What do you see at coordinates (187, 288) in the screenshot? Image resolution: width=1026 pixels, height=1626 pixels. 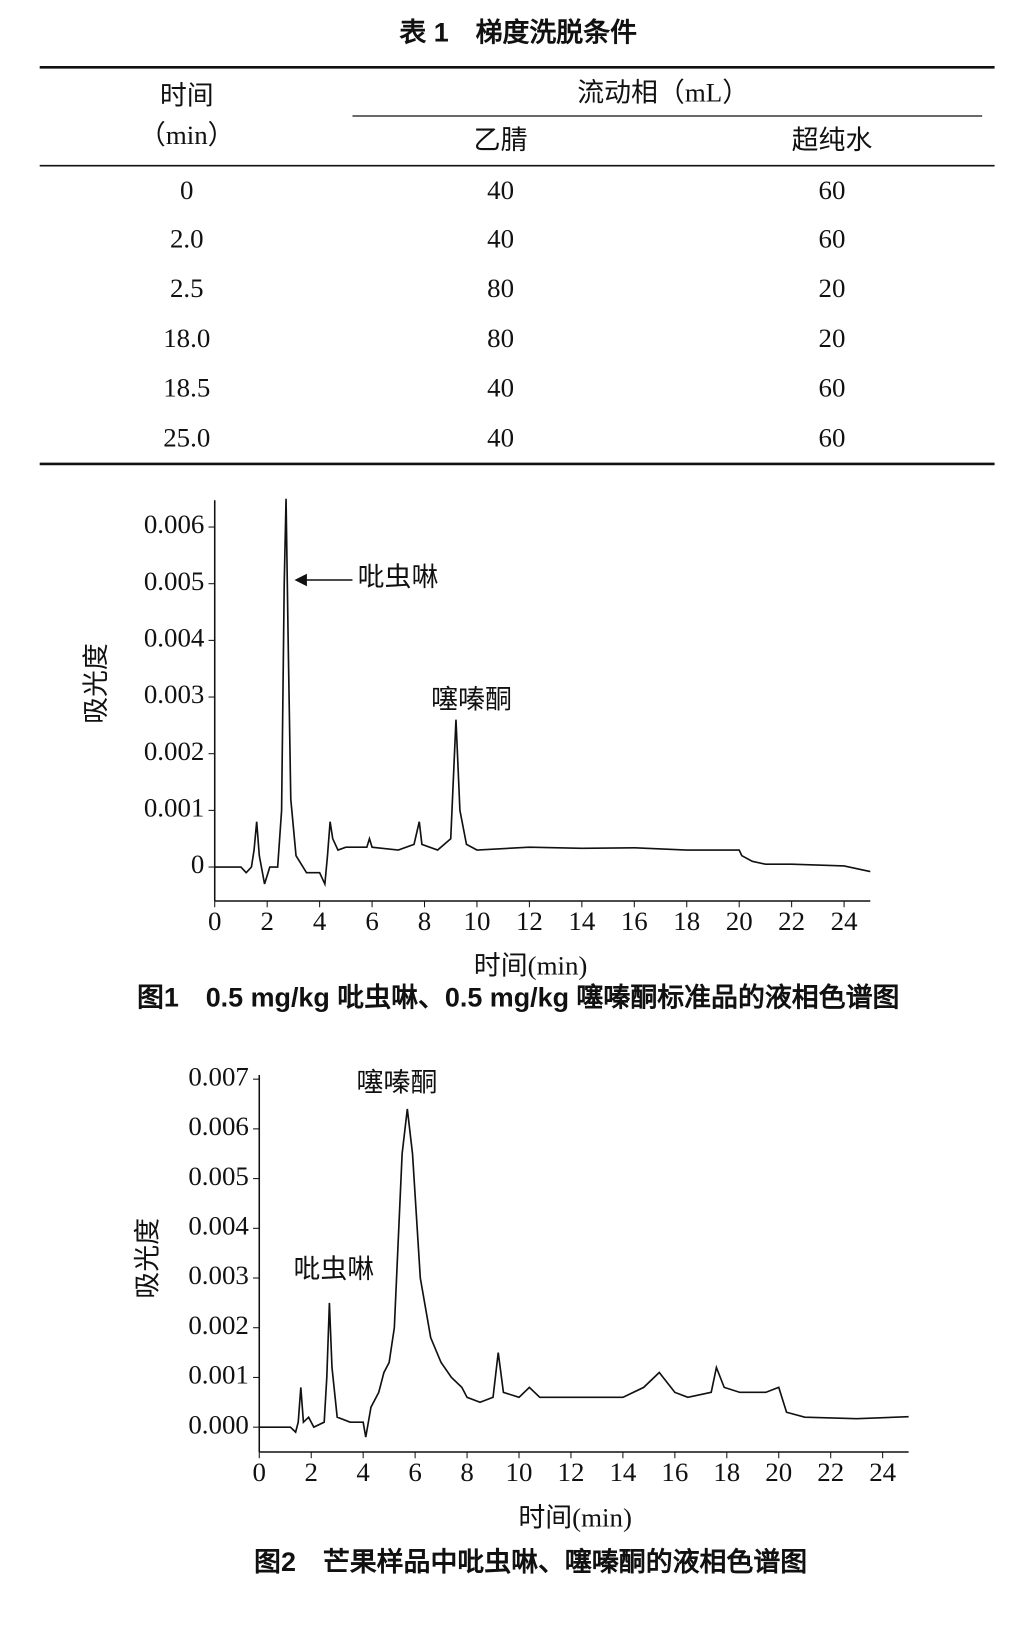 I see `table-cell: 2.5` at bounding box center [187, 288].